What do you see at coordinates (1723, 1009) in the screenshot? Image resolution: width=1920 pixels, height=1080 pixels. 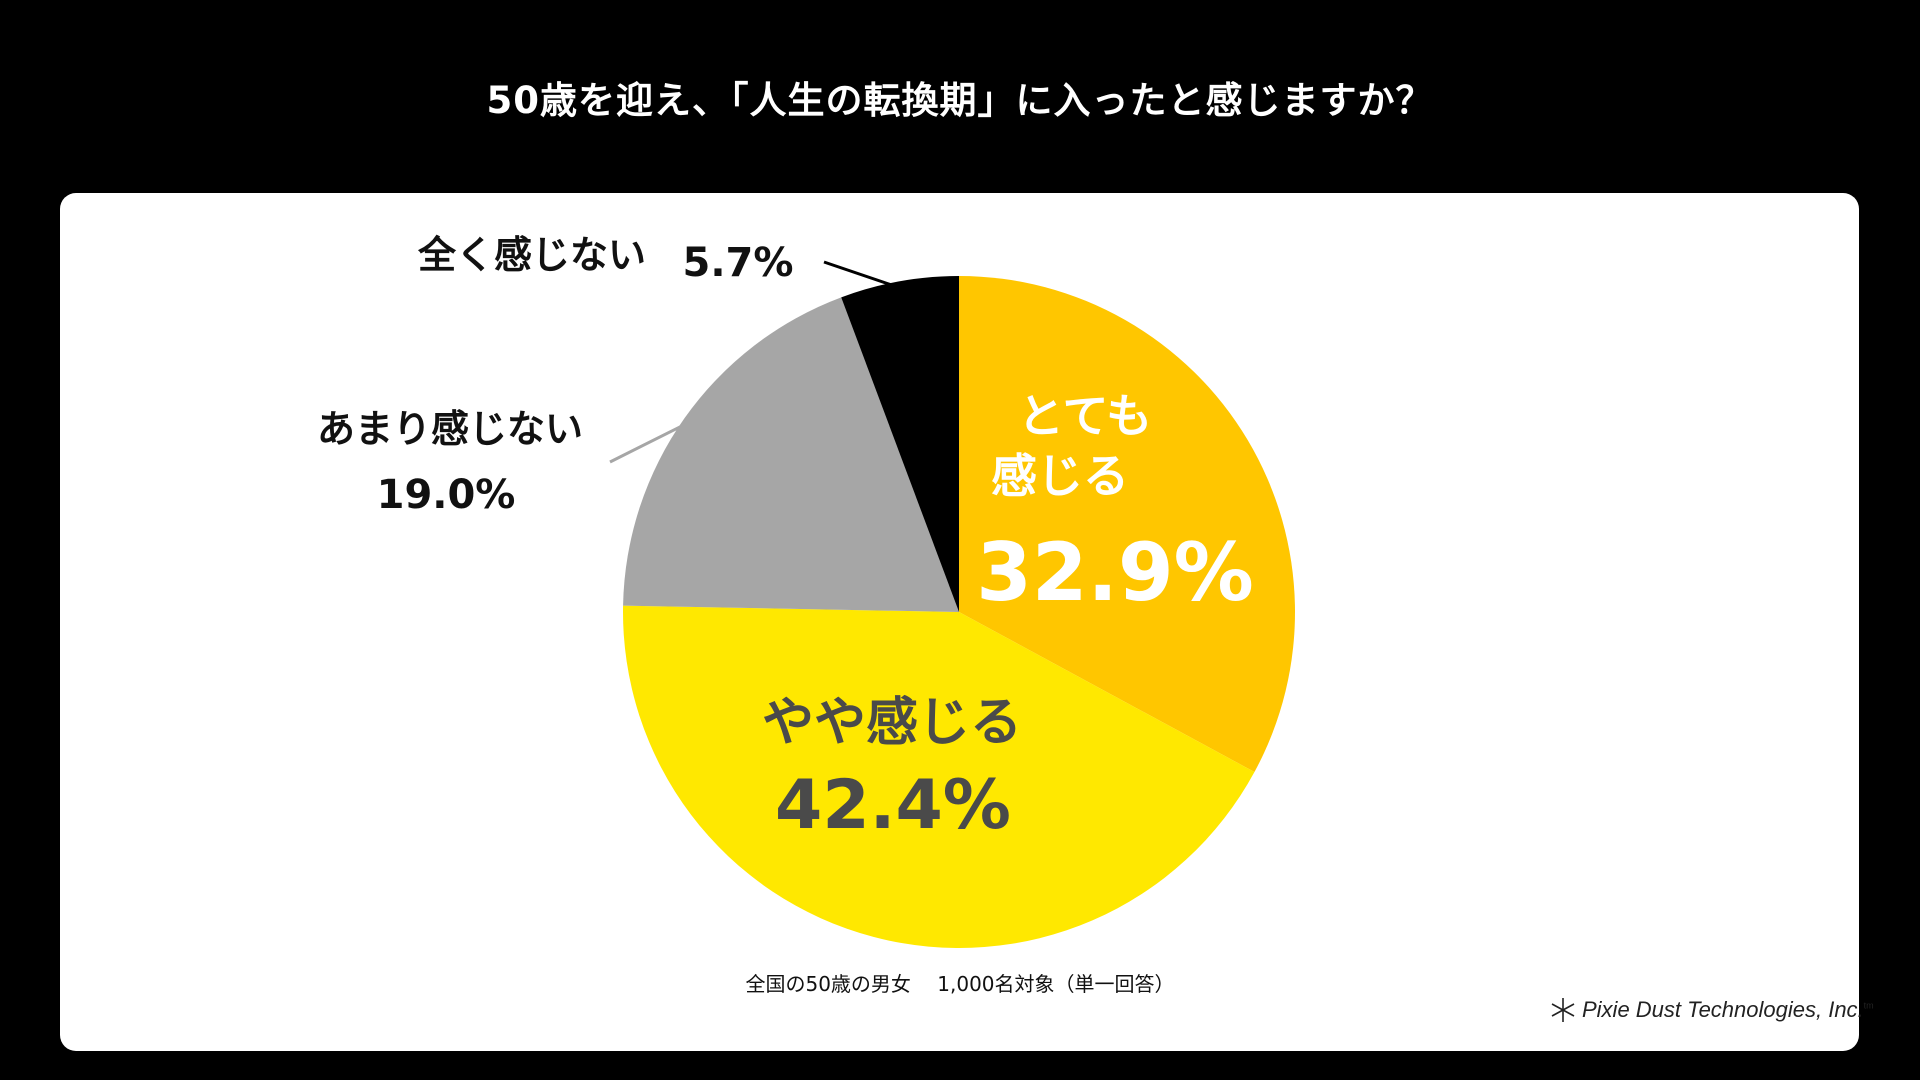 I see `company-name: Pixie Dust Technologies, Inc.` at bounding box center [1723, 1009].